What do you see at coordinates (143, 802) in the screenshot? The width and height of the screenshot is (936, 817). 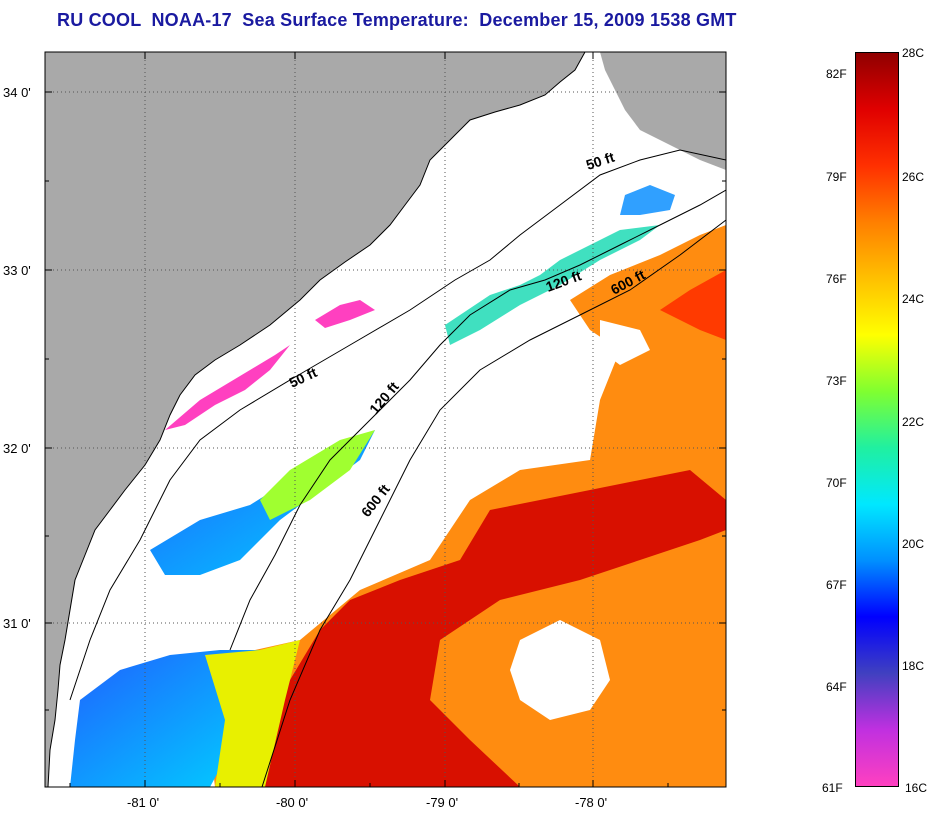 I see `lon-label: -81 0'` at bounding box center [143, 802].